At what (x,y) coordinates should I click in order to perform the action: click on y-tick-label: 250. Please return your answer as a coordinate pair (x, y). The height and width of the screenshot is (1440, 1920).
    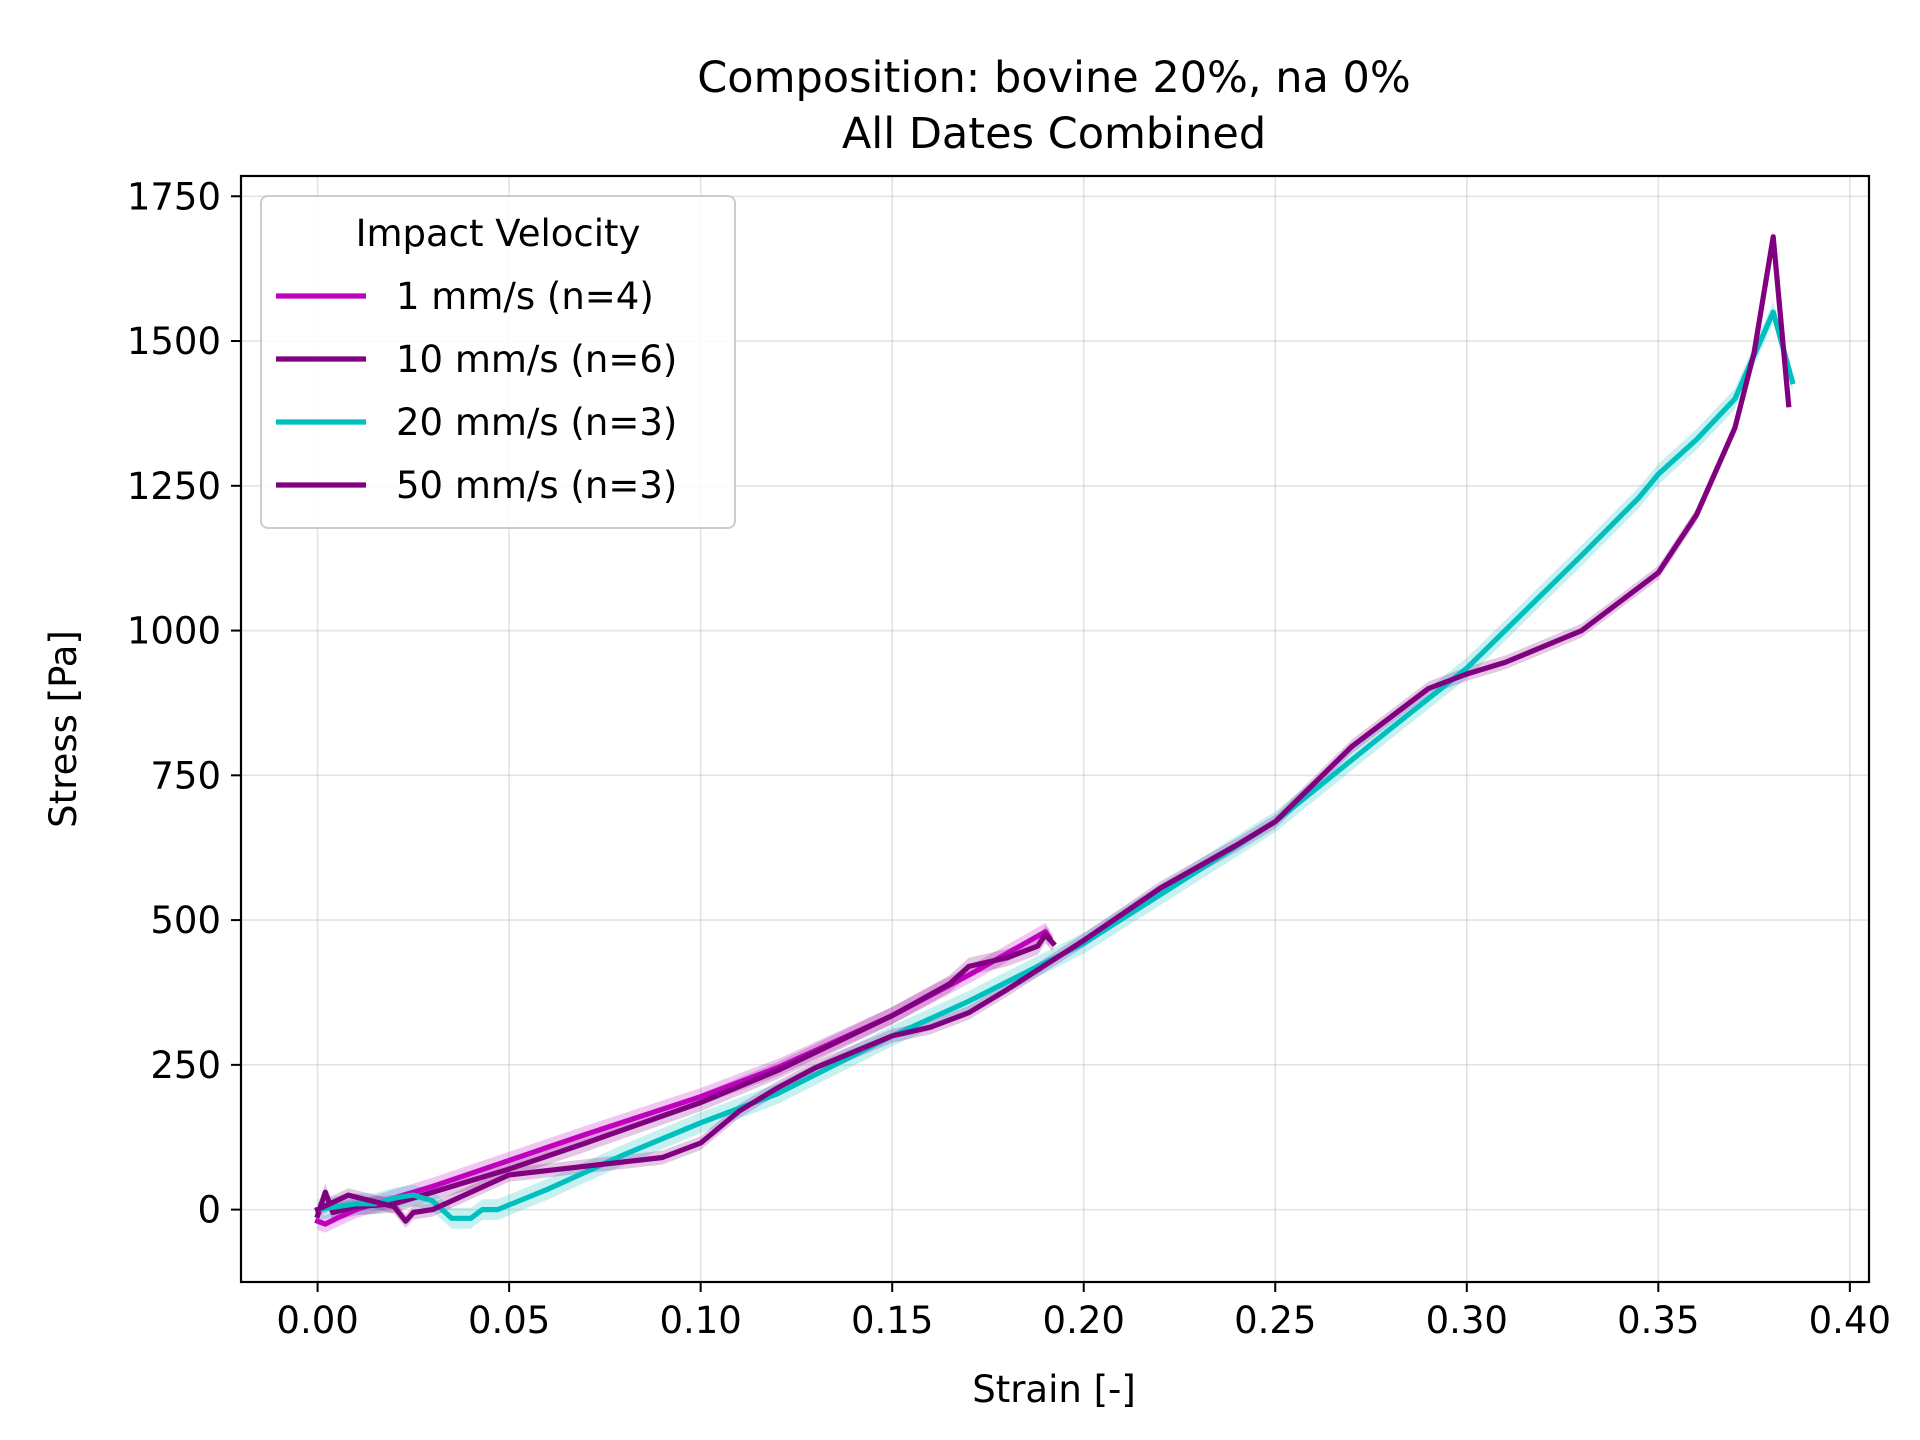
    Looking at the image, I should click on (185, 1065).